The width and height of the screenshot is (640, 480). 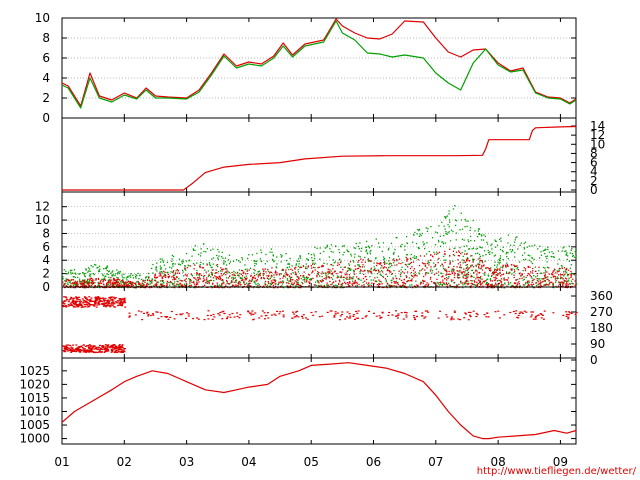 What do you see at coordinates (597, 144) in the screenshot?
I see `y-tick-label: 10` at bounding box center [597, 144].